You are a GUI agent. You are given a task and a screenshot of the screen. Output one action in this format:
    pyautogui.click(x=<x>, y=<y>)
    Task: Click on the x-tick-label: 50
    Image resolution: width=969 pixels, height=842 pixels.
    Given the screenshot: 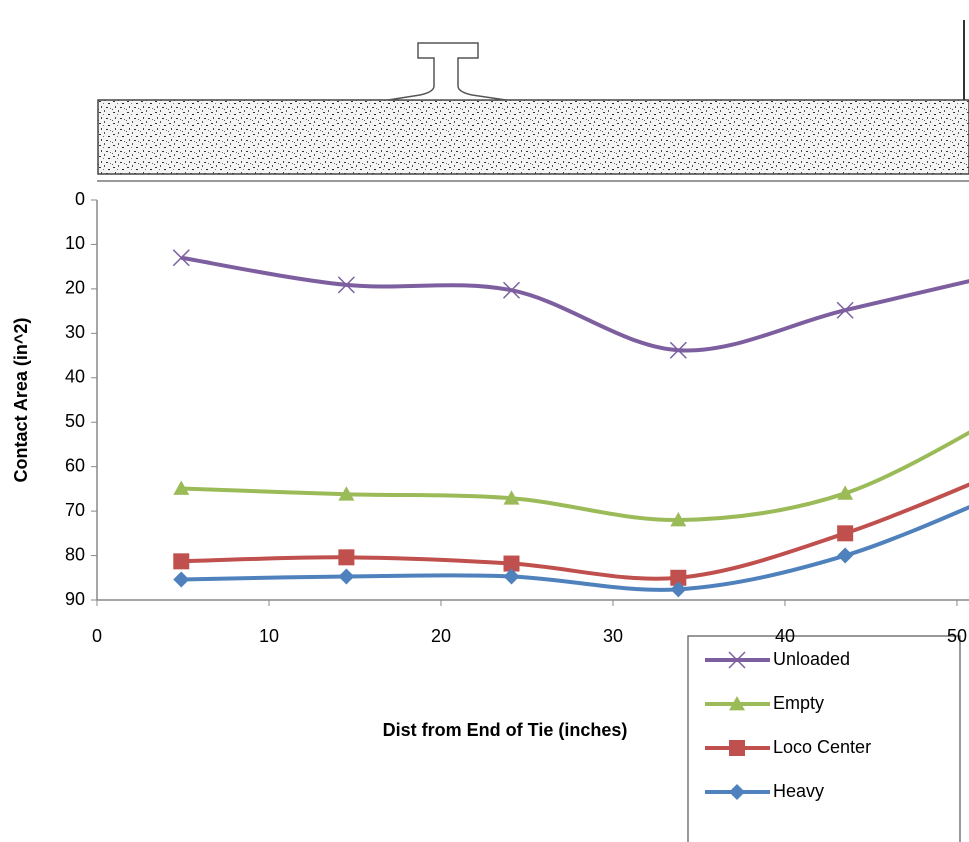 What is the action you would take?
    pyautogui.click(x=957, y=636)
    